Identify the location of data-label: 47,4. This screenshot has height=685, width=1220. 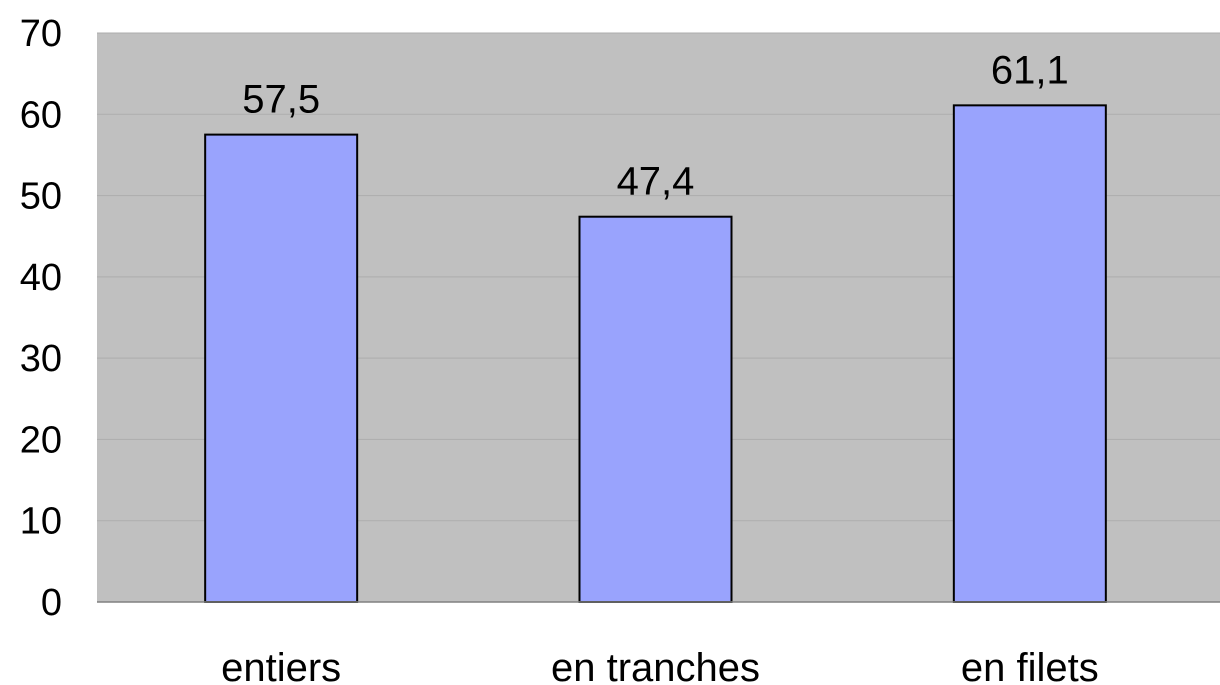
(656, 182).